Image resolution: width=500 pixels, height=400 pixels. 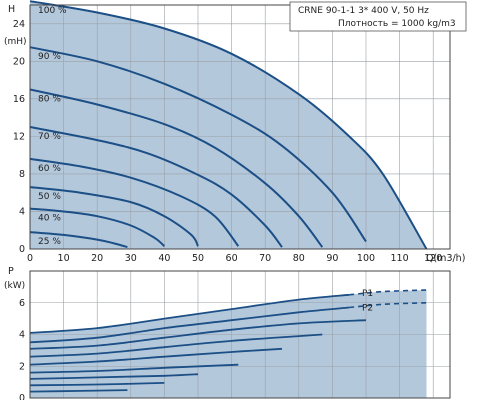 What do you see at coordinates (49, 99) in the screenshot?
I see `curve-label: 80 %` at bounding box center [49, 99].